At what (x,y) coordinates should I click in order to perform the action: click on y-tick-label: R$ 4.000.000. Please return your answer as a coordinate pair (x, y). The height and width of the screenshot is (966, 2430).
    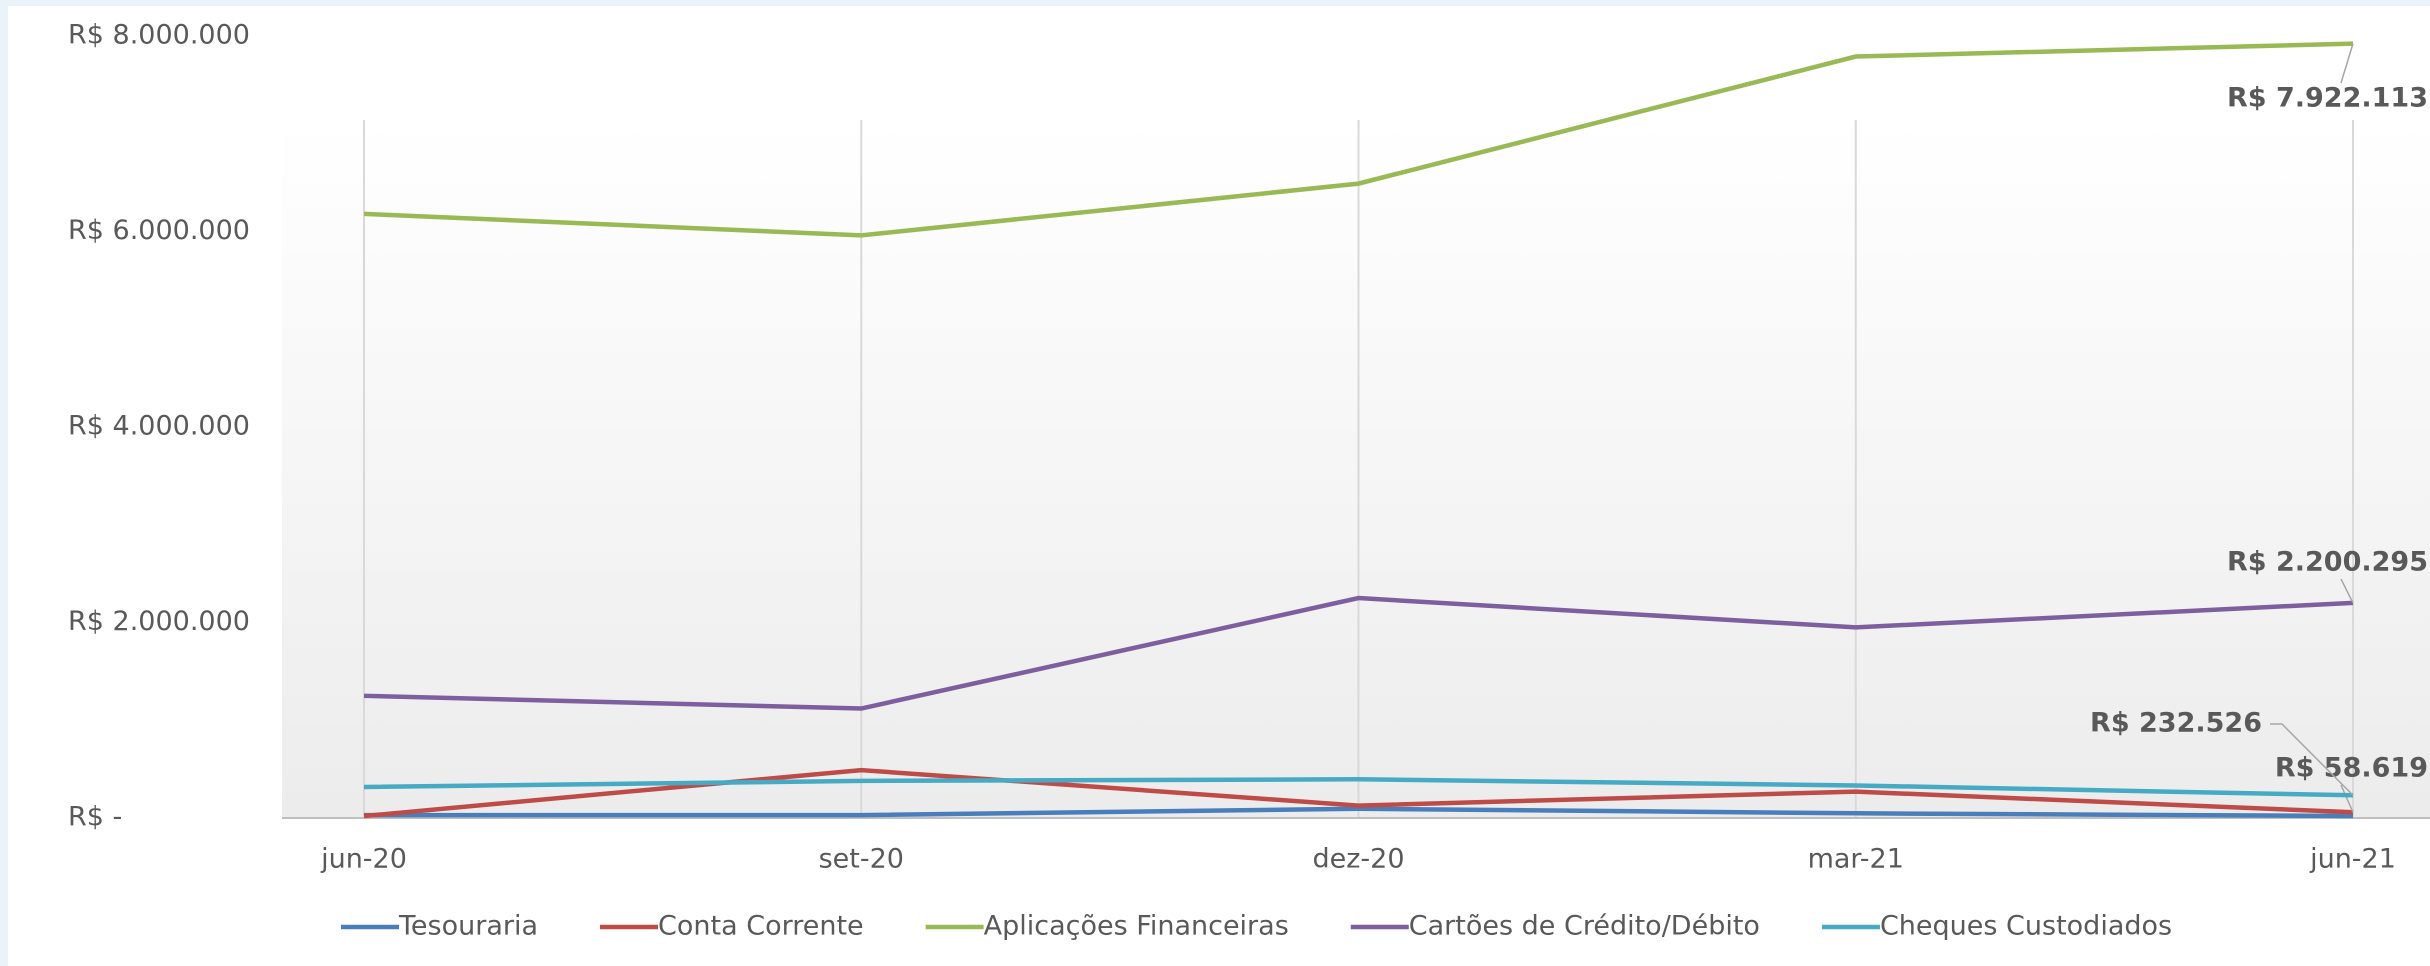
    Looking at the image, I should click on (159, 426).